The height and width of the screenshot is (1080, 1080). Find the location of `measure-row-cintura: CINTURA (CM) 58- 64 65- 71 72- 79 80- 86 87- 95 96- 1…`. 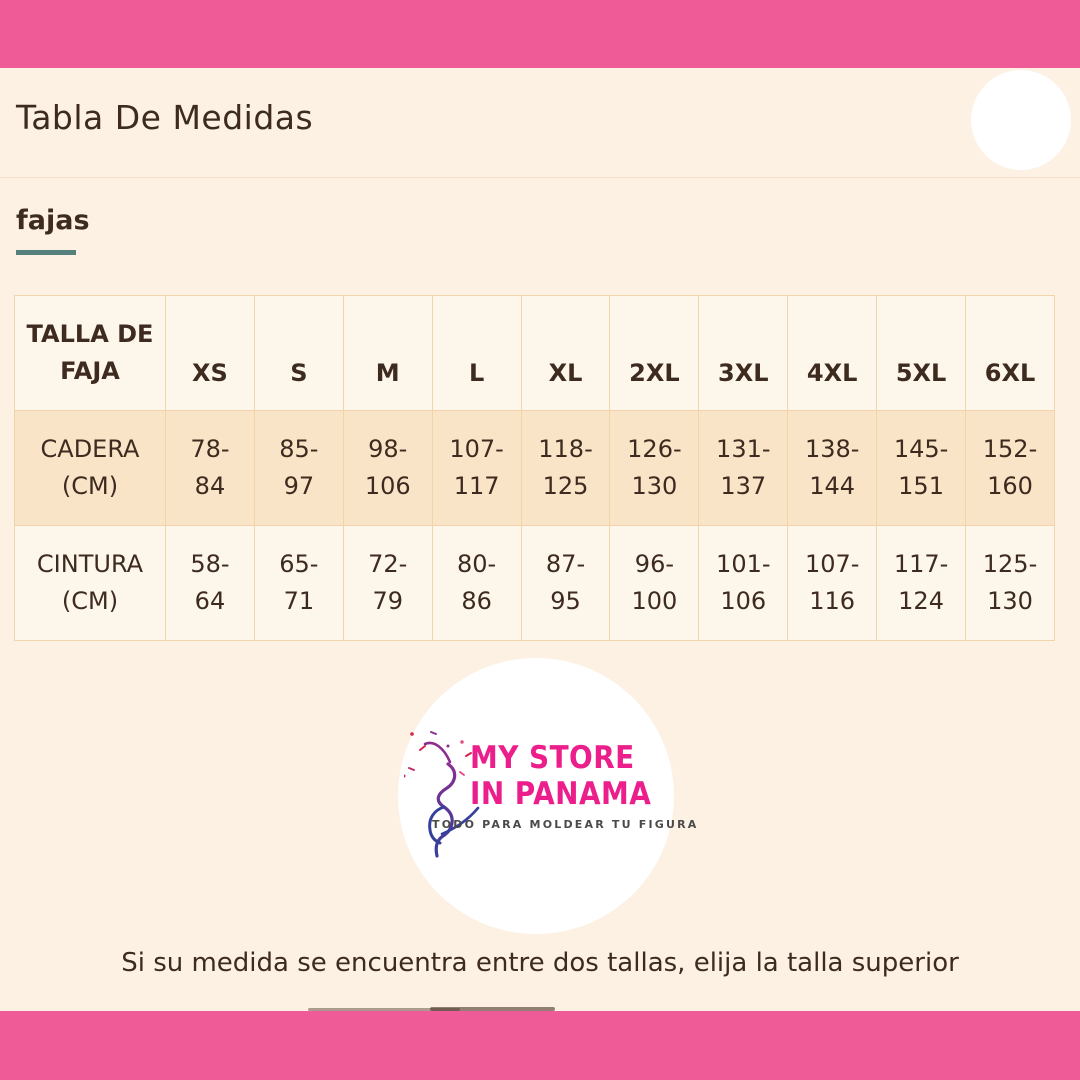

measure-row-cintura: CINTURA (CM) 58- 64 65- 71 72- 79 80- 86 87- 95 96- 1… is located at coordinates (534, 583).